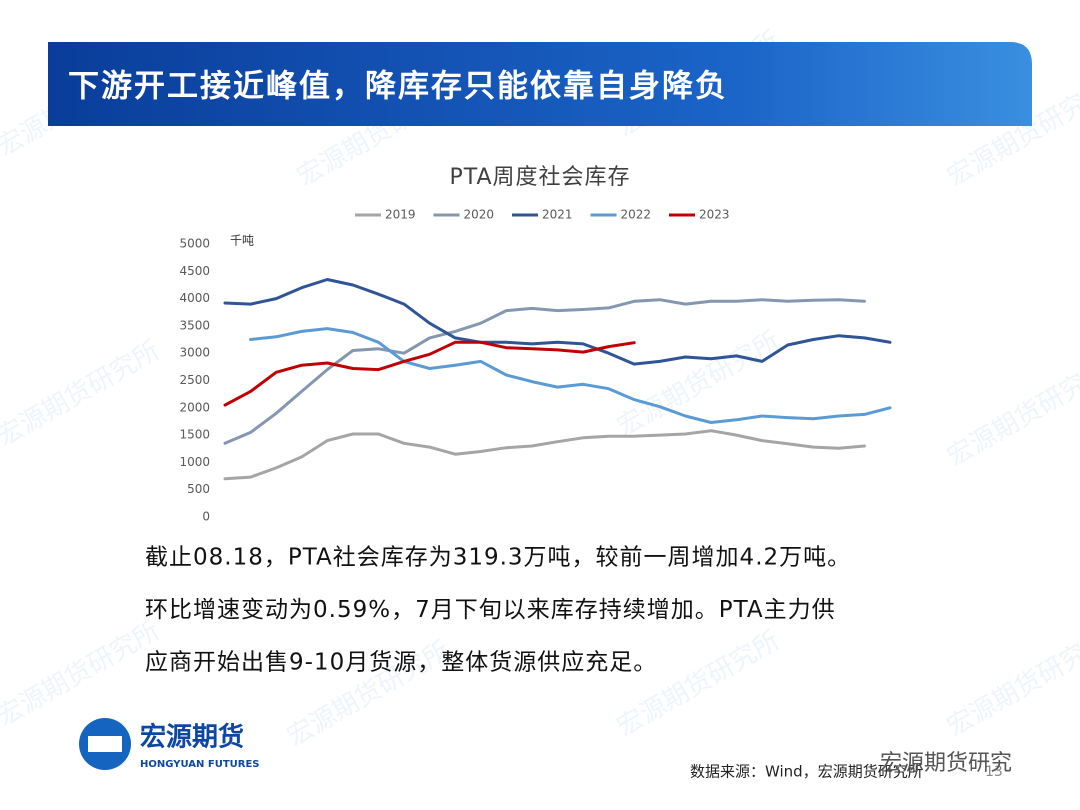 The image size is (1080, 810). Describe the element at coordinates (194, 325) in the screenshot. I see `y-tick-label: 3500` at that location.